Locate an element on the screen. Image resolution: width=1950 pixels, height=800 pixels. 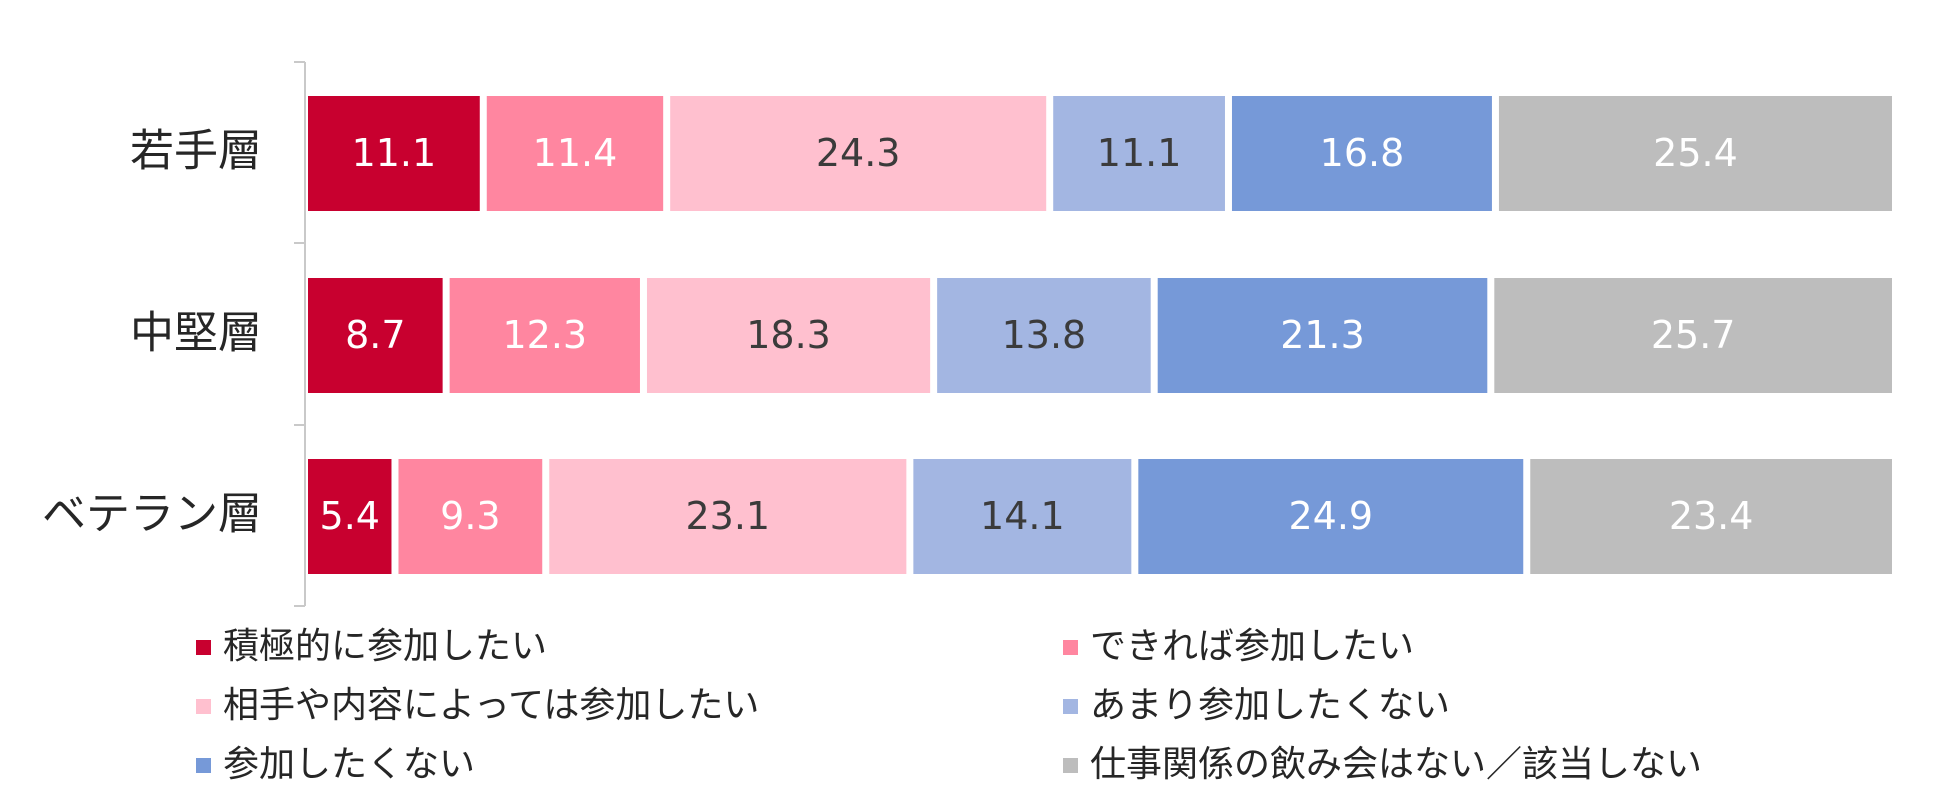
data-label: 24.9 is located at coordinates (1330, 516).